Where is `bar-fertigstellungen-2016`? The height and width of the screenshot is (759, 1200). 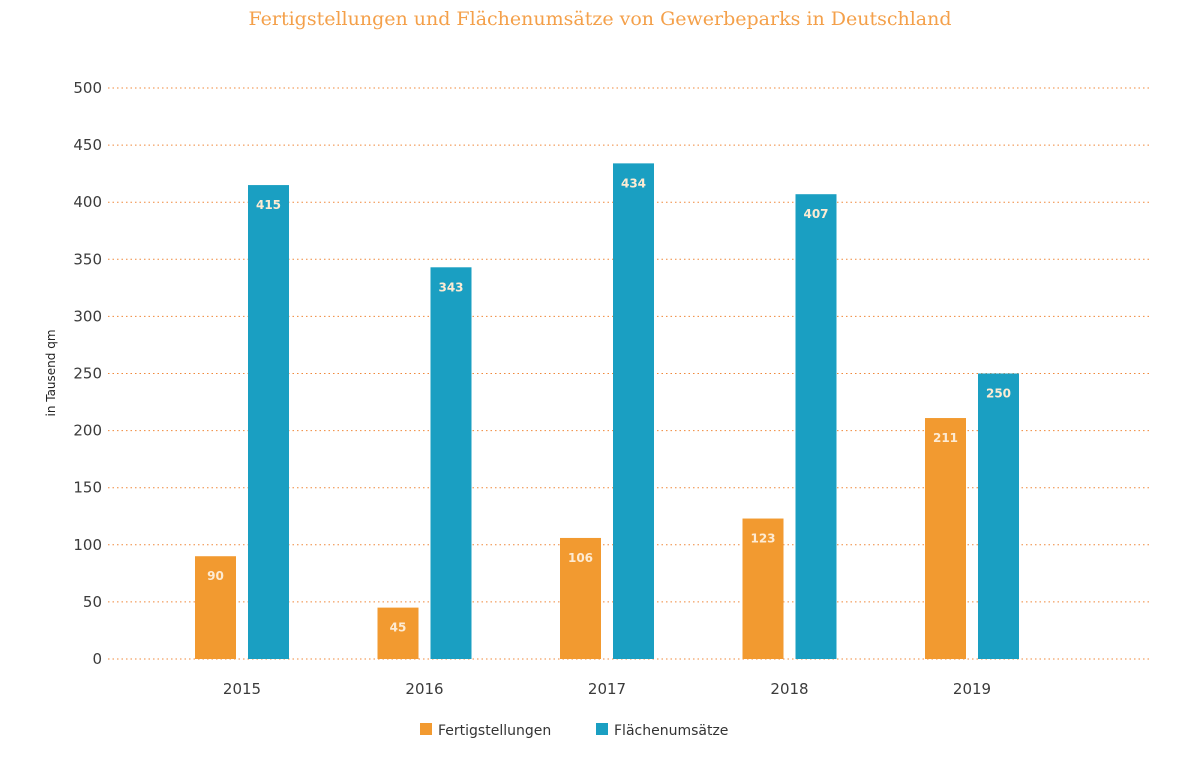 bar-fertigstellungen-2016 is located at coordinates (398, 633).